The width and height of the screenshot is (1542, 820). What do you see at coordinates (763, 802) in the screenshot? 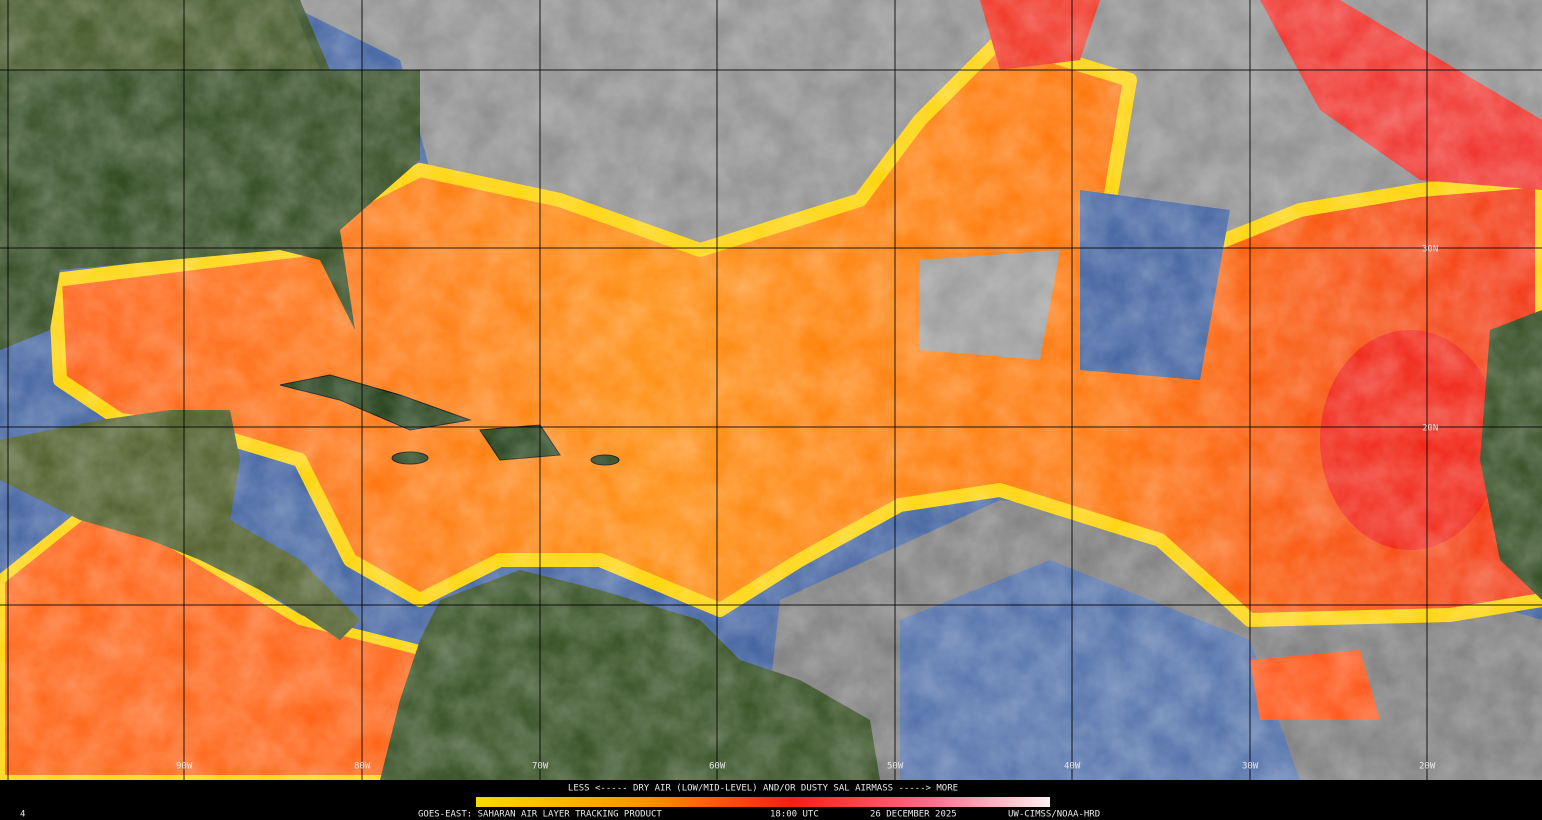
I see `color-bar` at bounding box center [763, 802].